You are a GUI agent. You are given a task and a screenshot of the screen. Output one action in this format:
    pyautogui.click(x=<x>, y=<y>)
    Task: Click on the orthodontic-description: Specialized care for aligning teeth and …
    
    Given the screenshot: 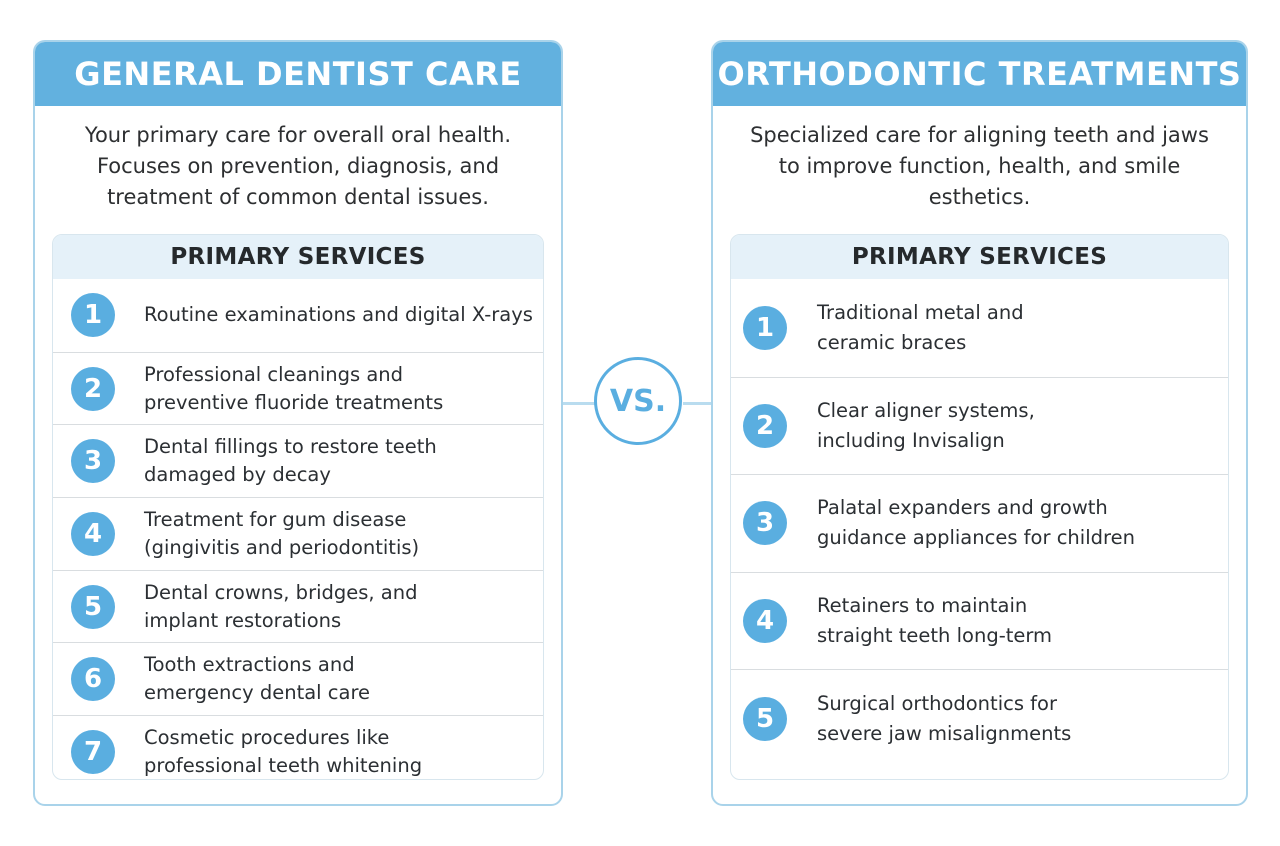 What is the action you would take?
    pyautogui.click(x=979, y=166)
    